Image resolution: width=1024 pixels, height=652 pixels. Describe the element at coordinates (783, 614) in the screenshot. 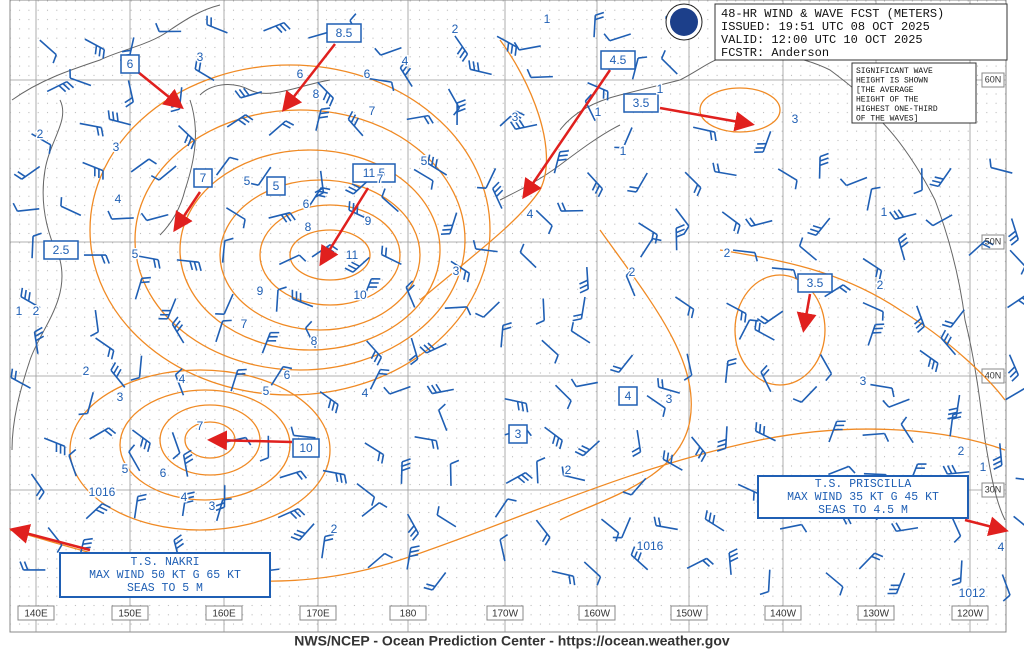

I see `lon-label: 140W` at that location.